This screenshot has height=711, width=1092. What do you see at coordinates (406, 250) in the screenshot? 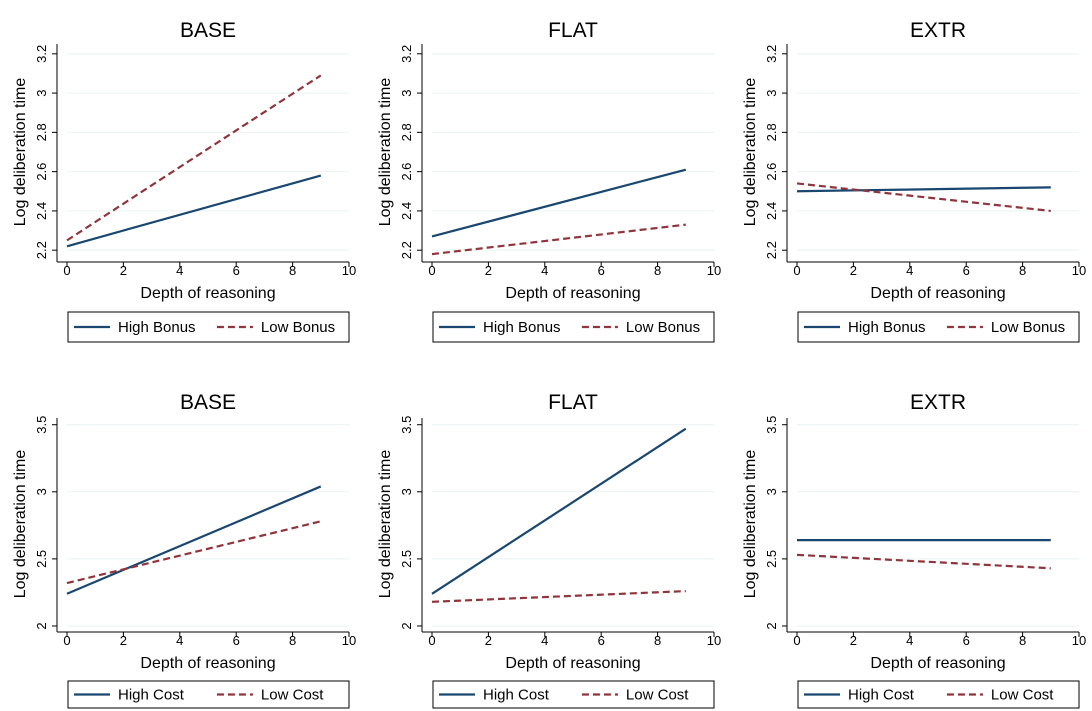
I see `y-tick-label: 2.2` at bounding box center [406, 250].